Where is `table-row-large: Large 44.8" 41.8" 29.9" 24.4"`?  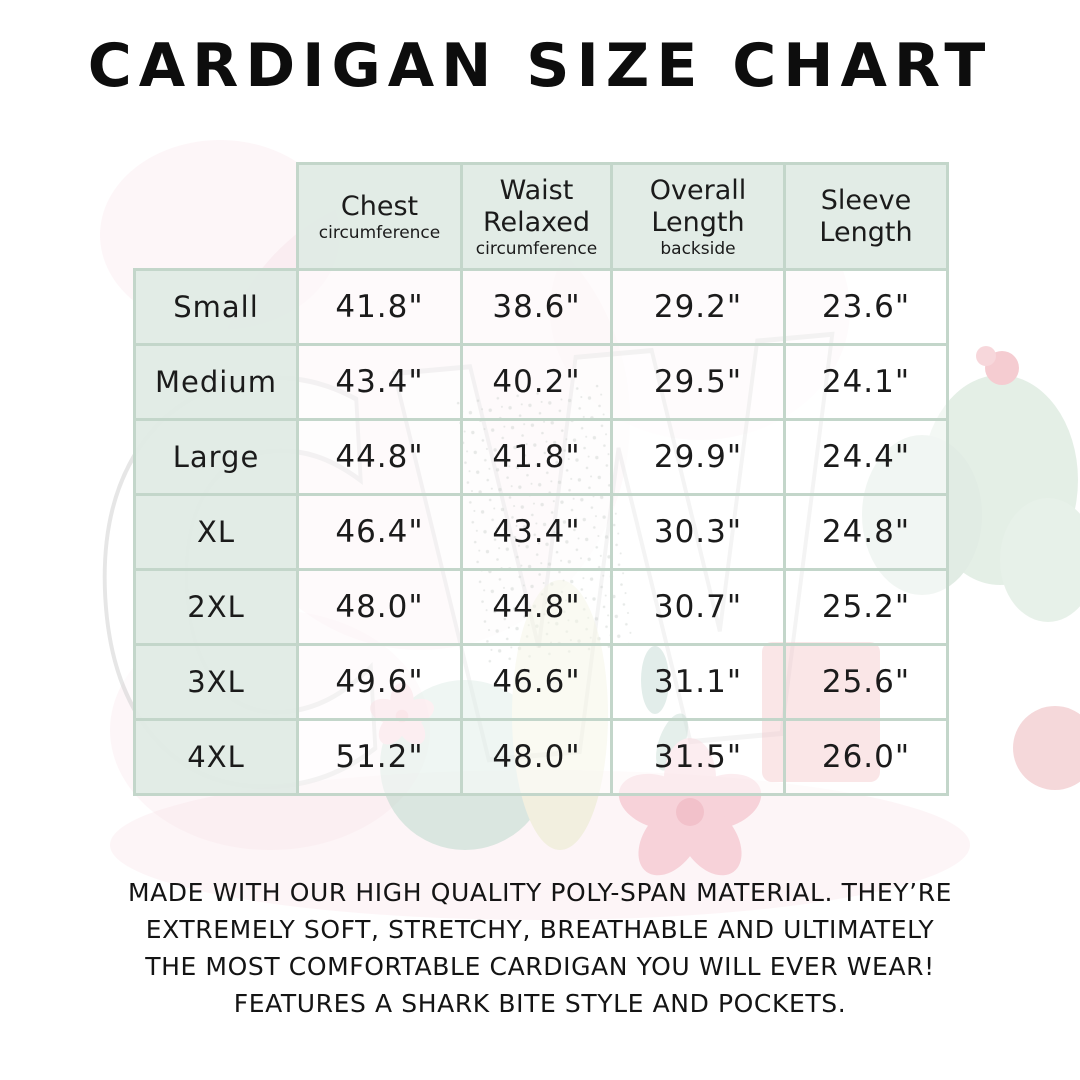 table-row-large: Large 44.8" 41.8" 29.9" 24.4" is located at coordinates (541, 457).